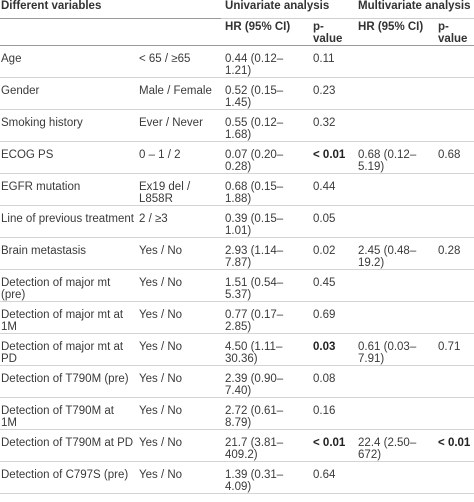 Image resolution: width=474 pixels, height=502 pixels. I want to click on category-cell: Male / Female, so click(178, 93).